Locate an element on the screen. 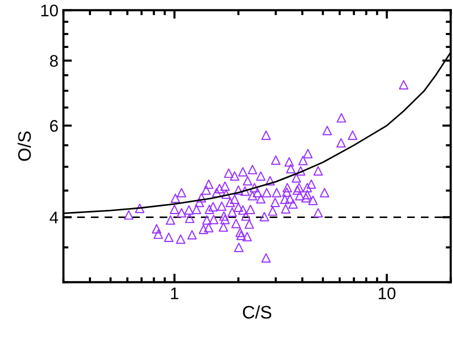 The height and width of the screenshot is (340, 453). x-tick-label: 1 is located at coordinates (174, 294).